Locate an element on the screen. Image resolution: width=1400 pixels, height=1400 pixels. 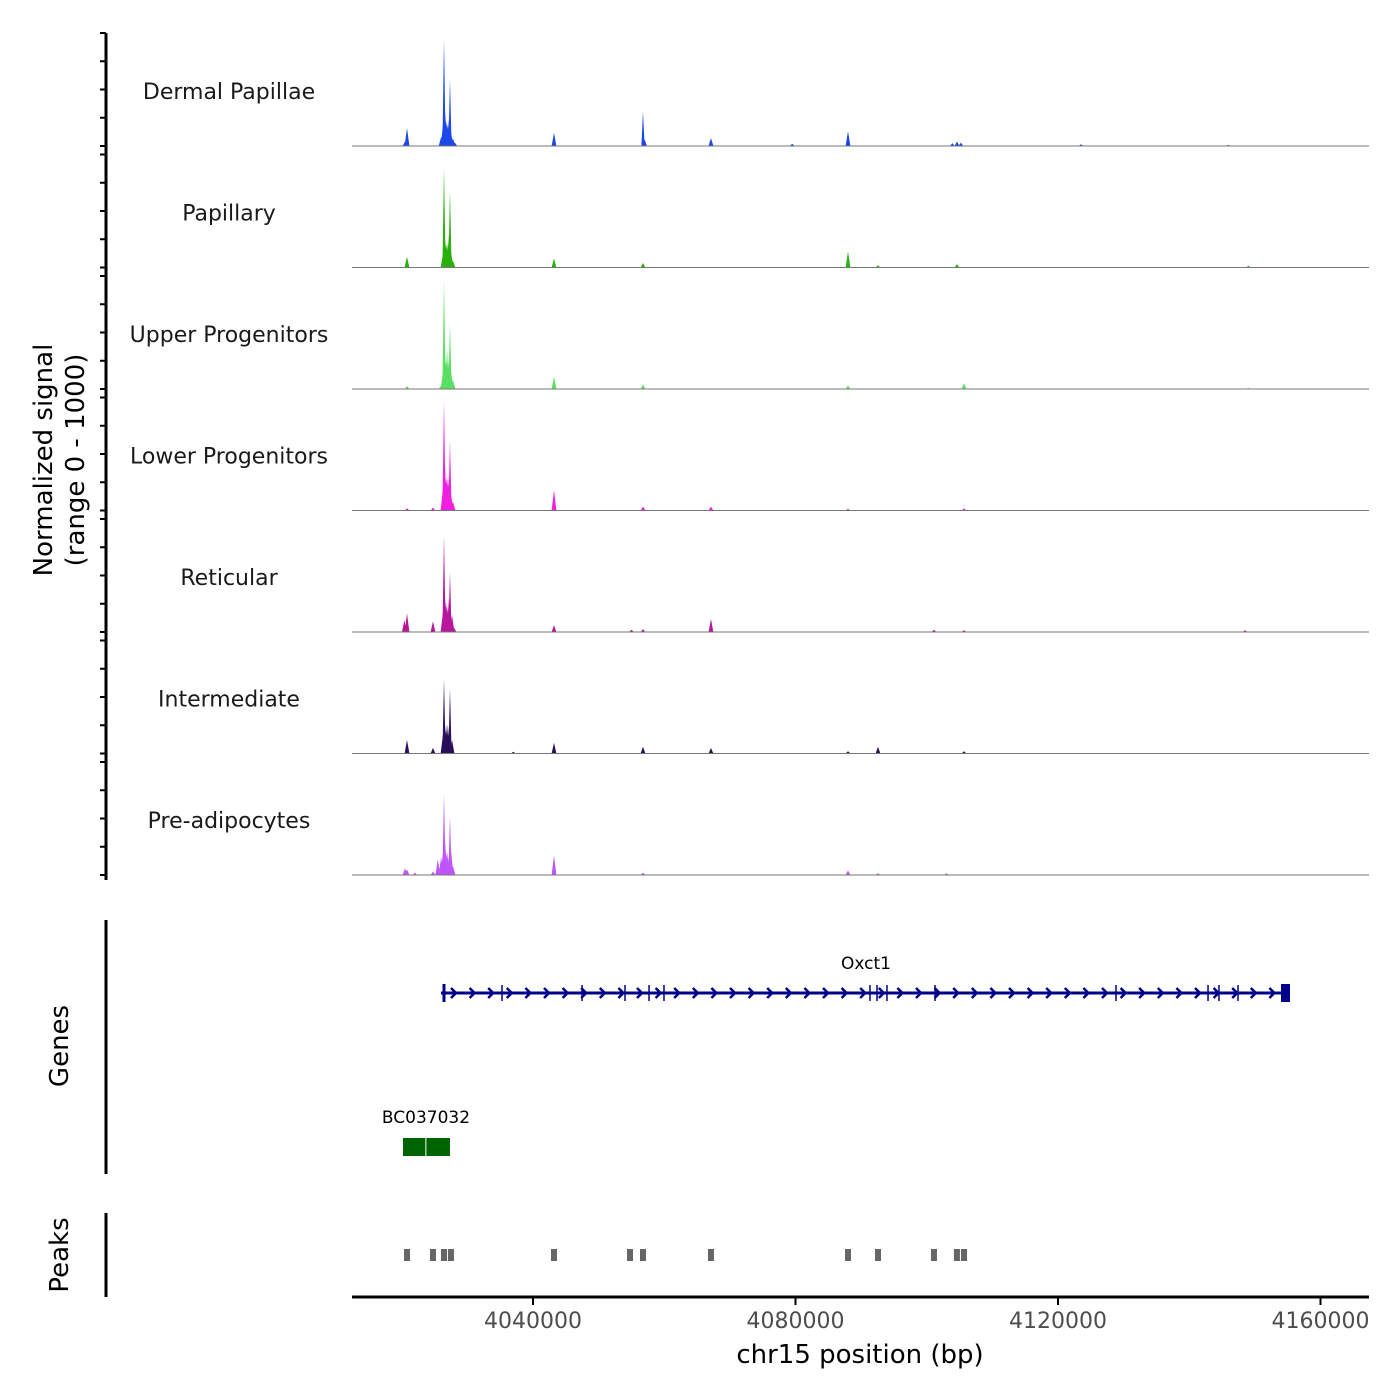
track-intermediate: Intermediate is located at coordinates (763, 716).